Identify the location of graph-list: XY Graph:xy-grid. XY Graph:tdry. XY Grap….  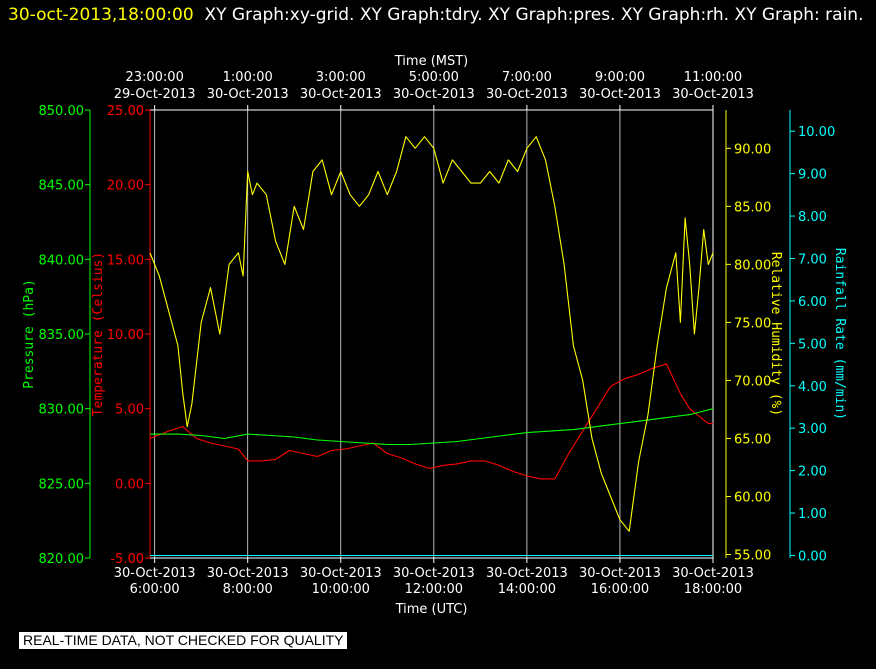
(534, 15).